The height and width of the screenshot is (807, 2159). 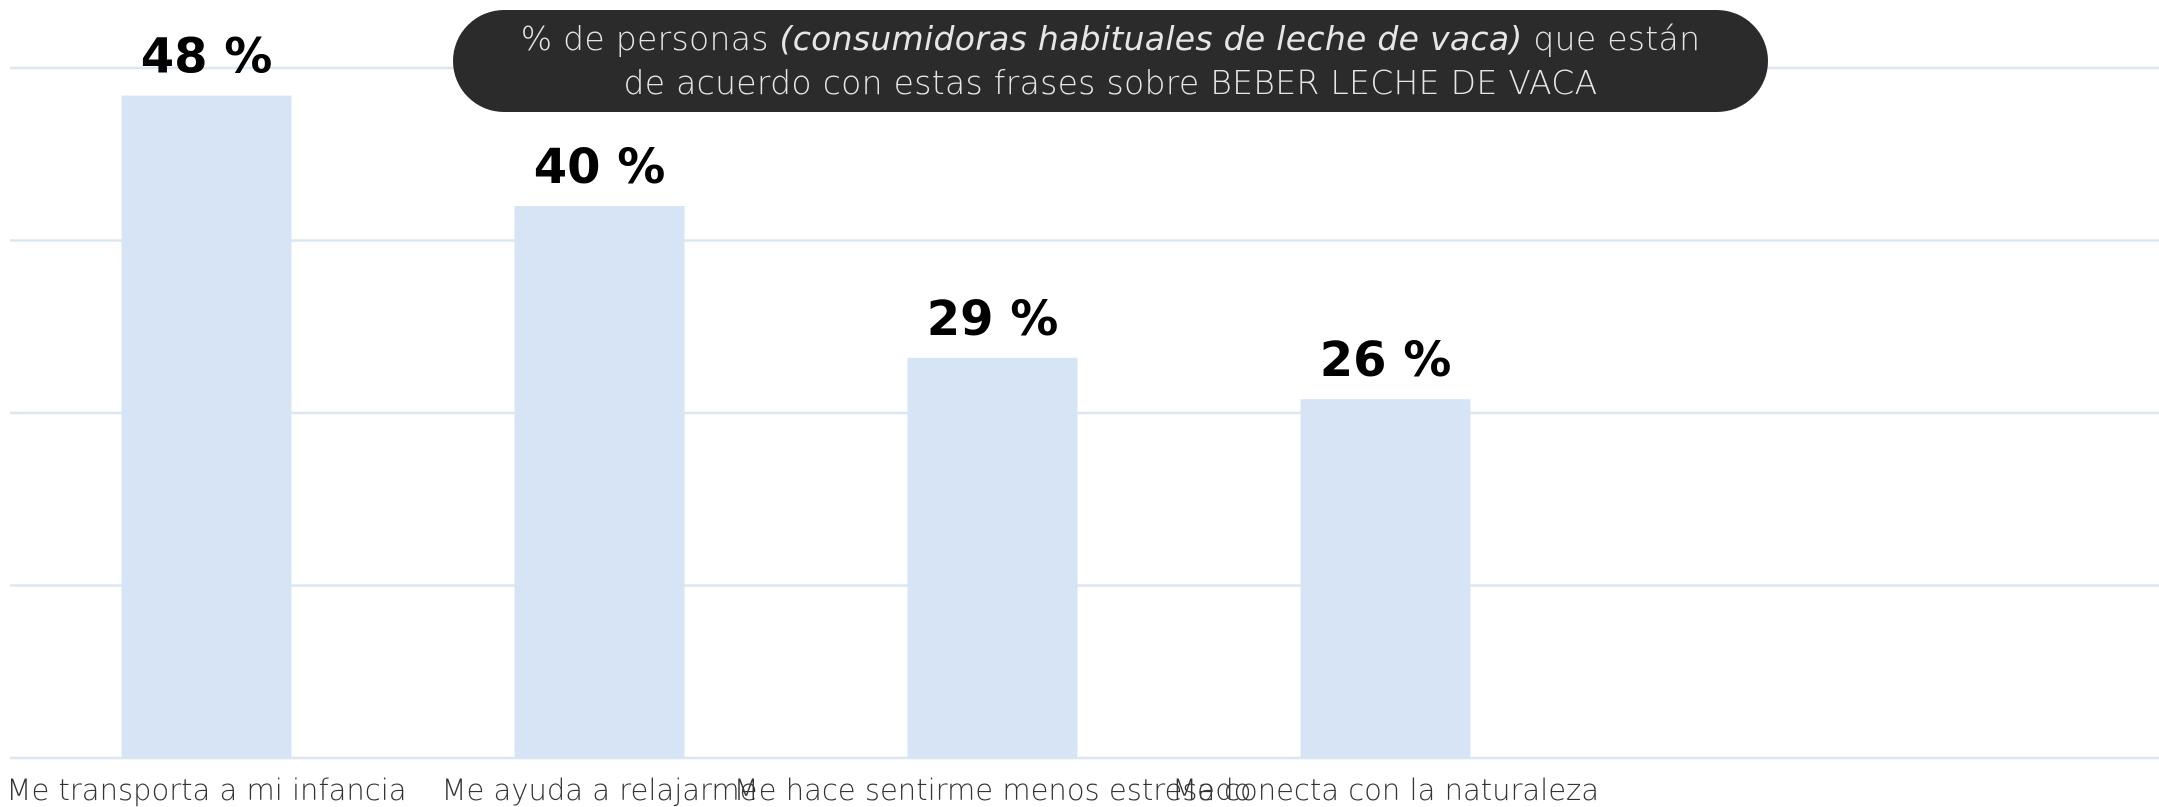 What do you see at coordinates (207, 57) in the screenshot?
I see `value-label: 48 %` at bounding box center [207, 57].